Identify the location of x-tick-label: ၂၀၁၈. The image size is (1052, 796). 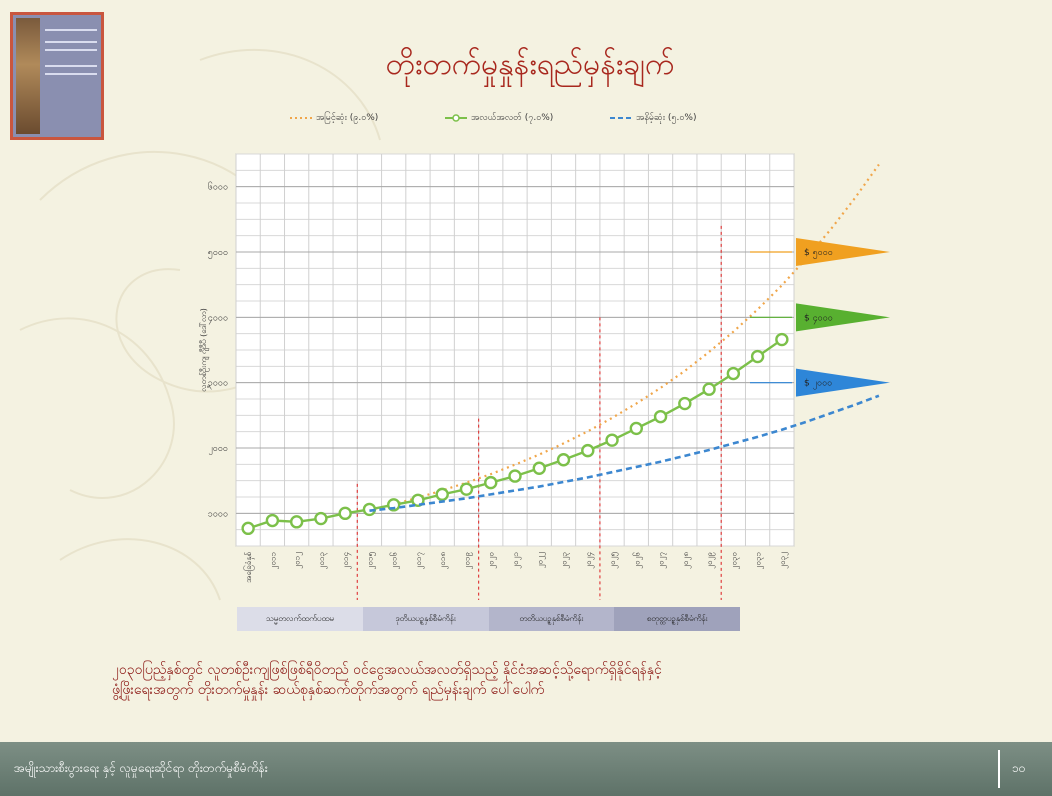
(443, 561).